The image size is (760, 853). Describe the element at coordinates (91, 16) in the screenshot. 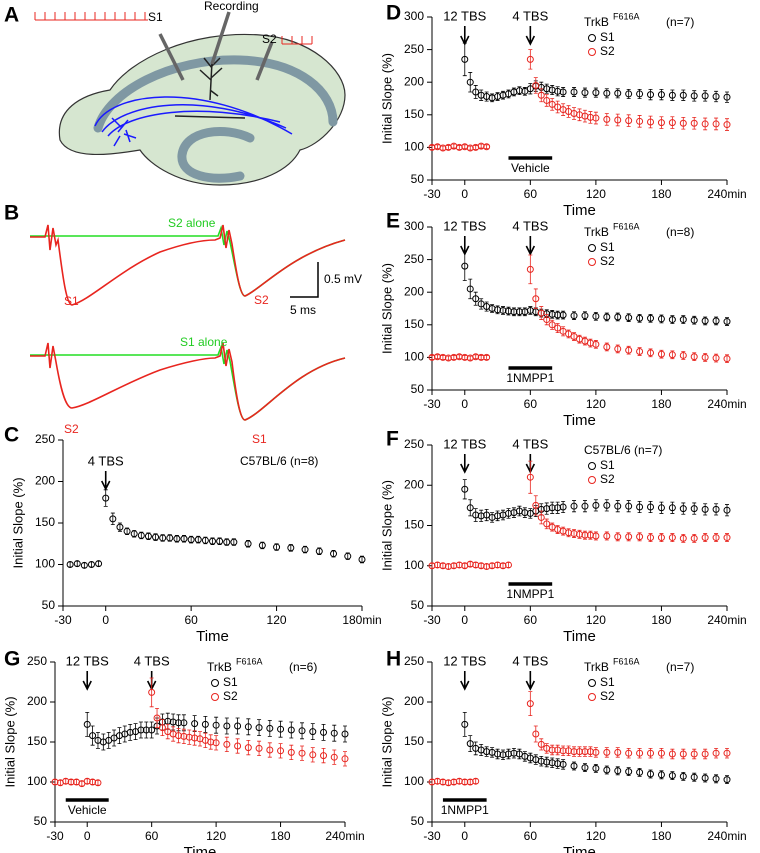

I see `stimulus-train` at that location.